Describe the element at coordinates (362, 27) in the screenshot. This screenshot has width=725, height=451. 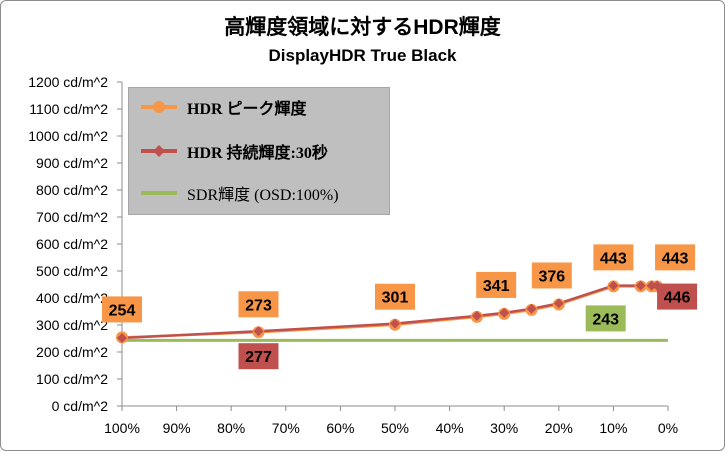
I see `chart-title: 高輝度領域に対するHDR輝度` at that location.